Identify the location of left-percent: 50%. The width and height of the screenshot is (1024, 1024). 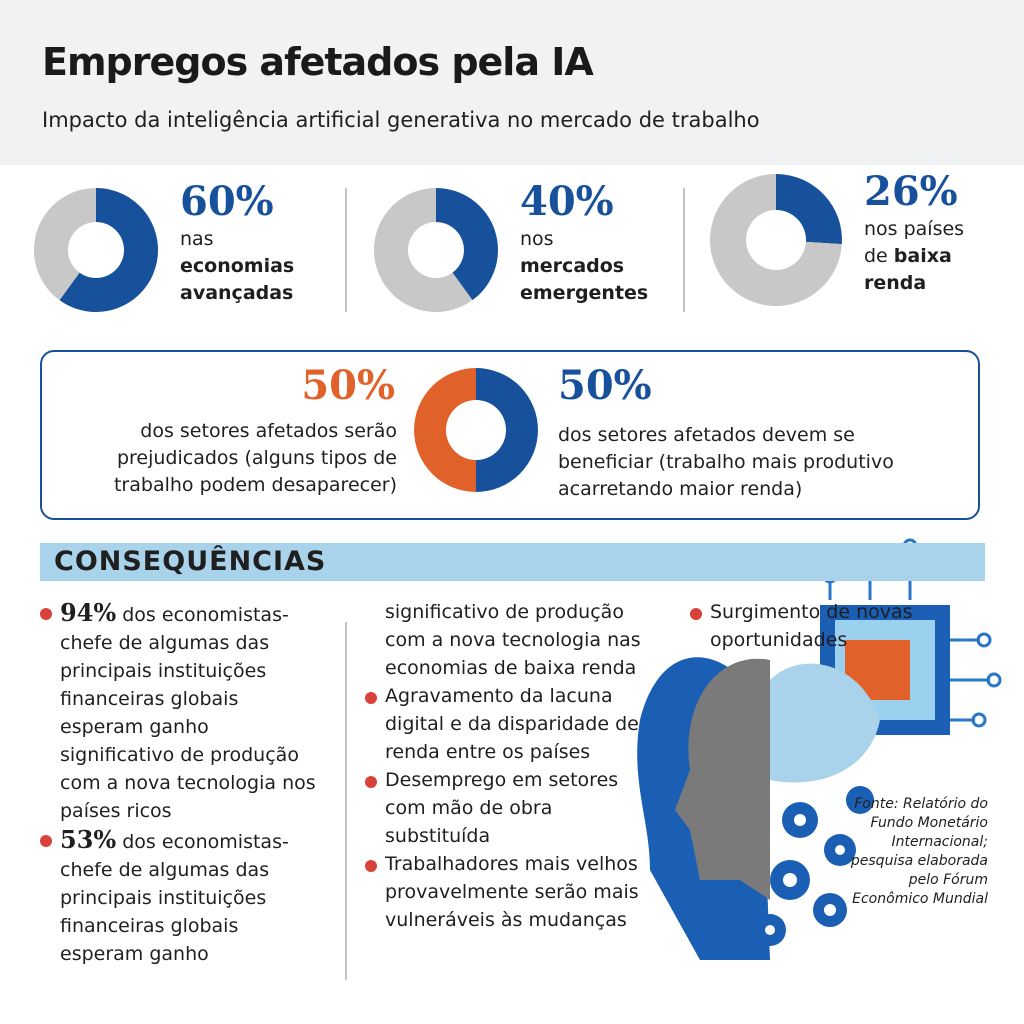
(348, 385).